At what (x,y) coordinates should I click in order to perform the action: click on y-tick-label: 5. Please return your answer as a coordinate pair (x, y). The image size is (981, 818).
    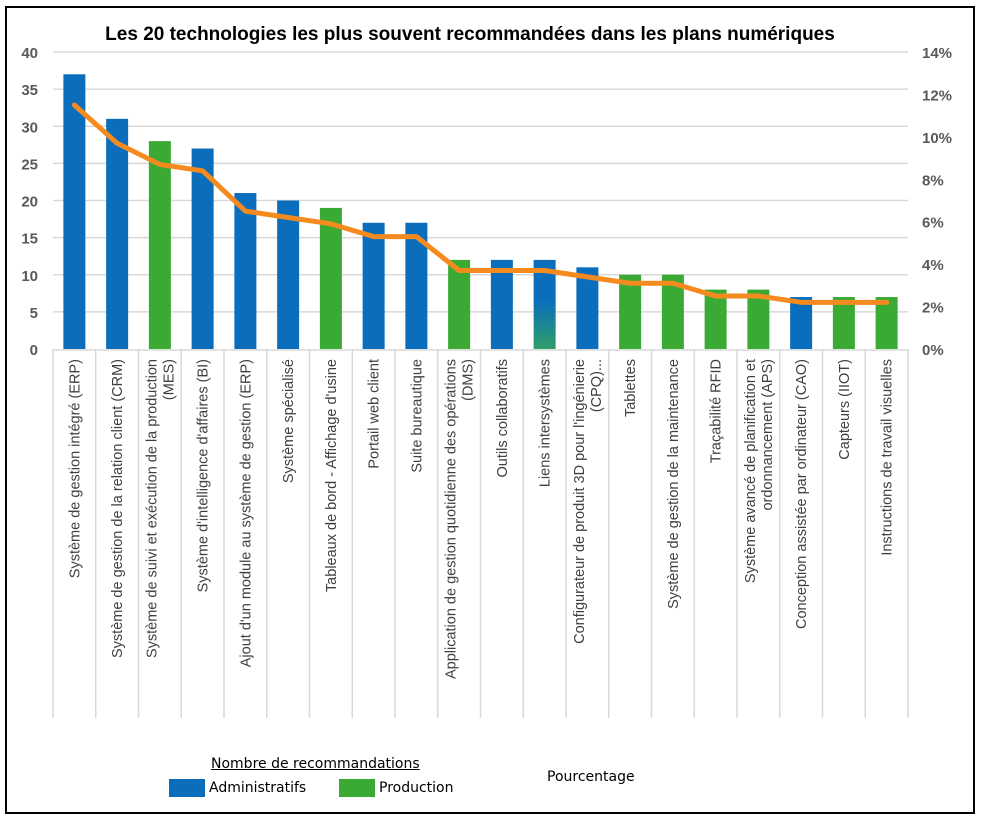
    Looking at the image, I should click on (34, 313).